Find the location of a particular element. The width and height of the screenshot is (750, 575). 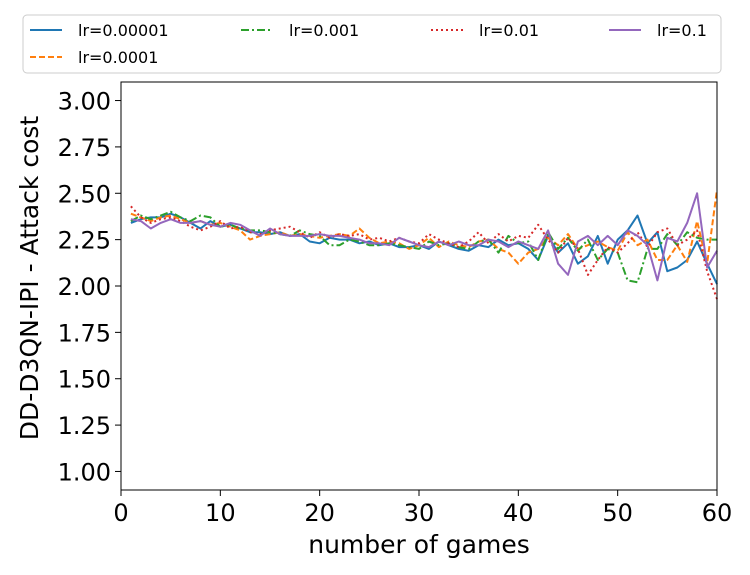

y-tick-label: 1.25 is located at coordinates (84, 426).